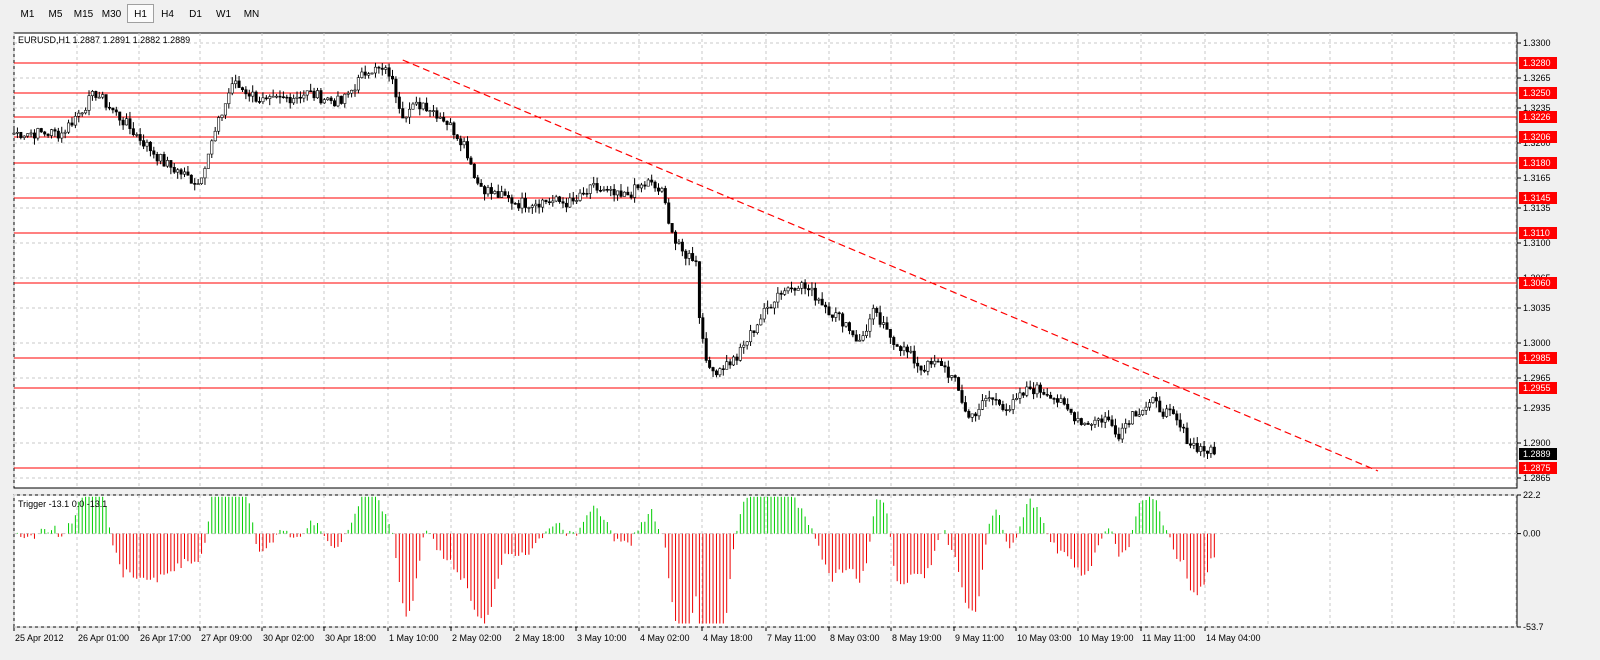 The height and width of the screenshot is (660, 1600). Describe the element at coordinates (167, 14) in the screenshot. I see `tf-button-h4: H4` at that location.